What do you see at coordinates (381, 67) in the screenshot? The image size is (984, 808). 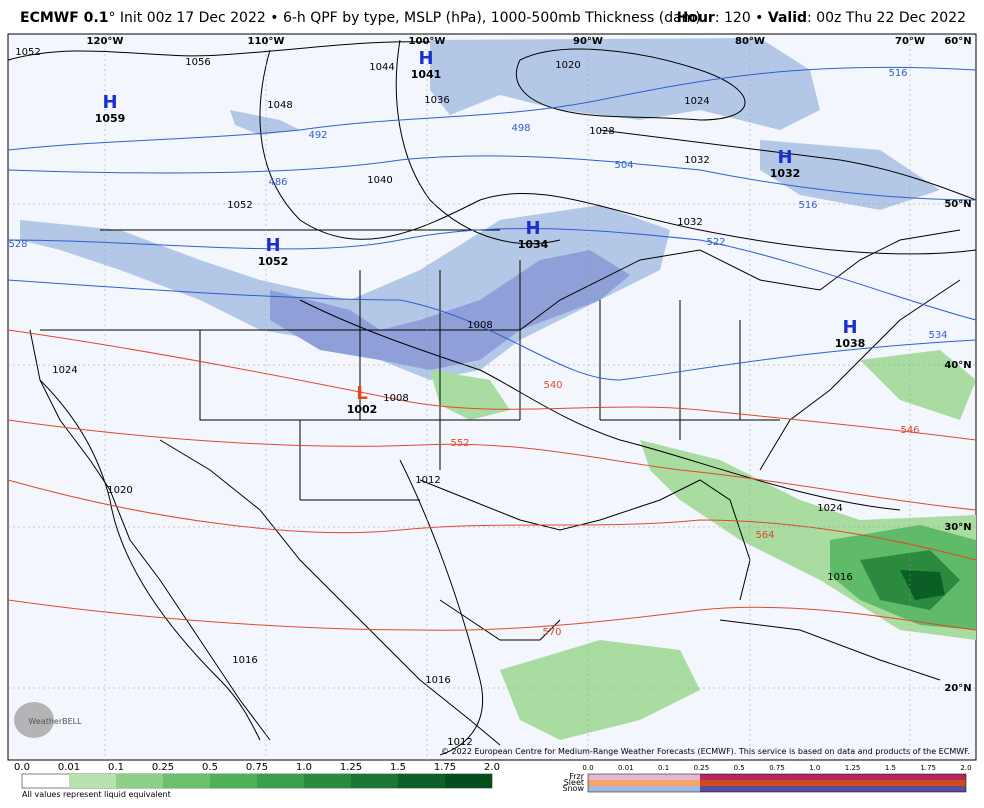 I see `isobar-label: 1044` at bounding box center [381, 67].